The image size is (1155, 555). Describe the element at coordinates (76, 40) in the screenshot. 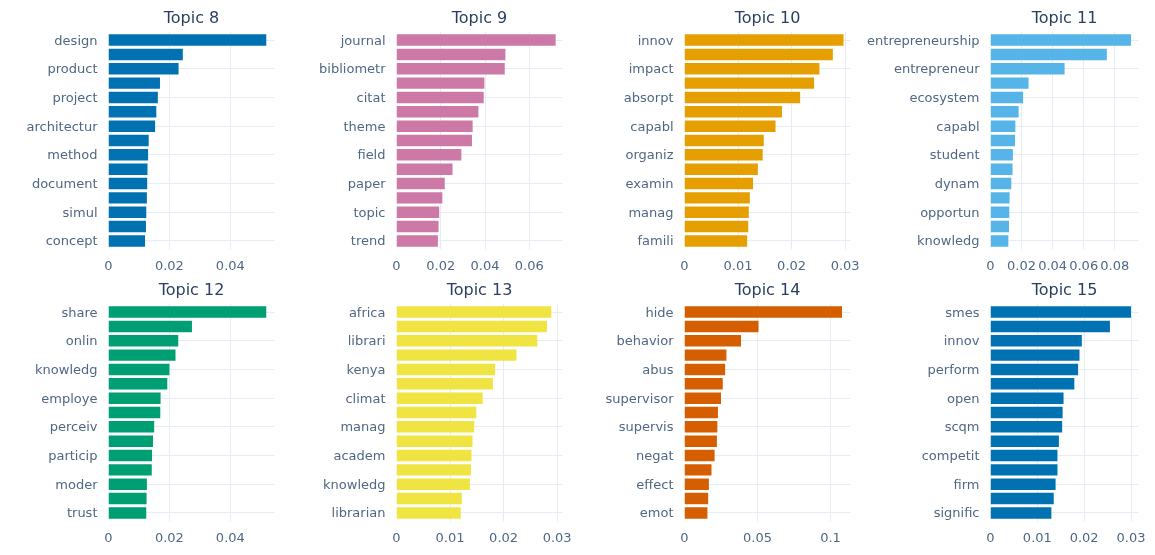

I see `y-tick-label: design` at that location.